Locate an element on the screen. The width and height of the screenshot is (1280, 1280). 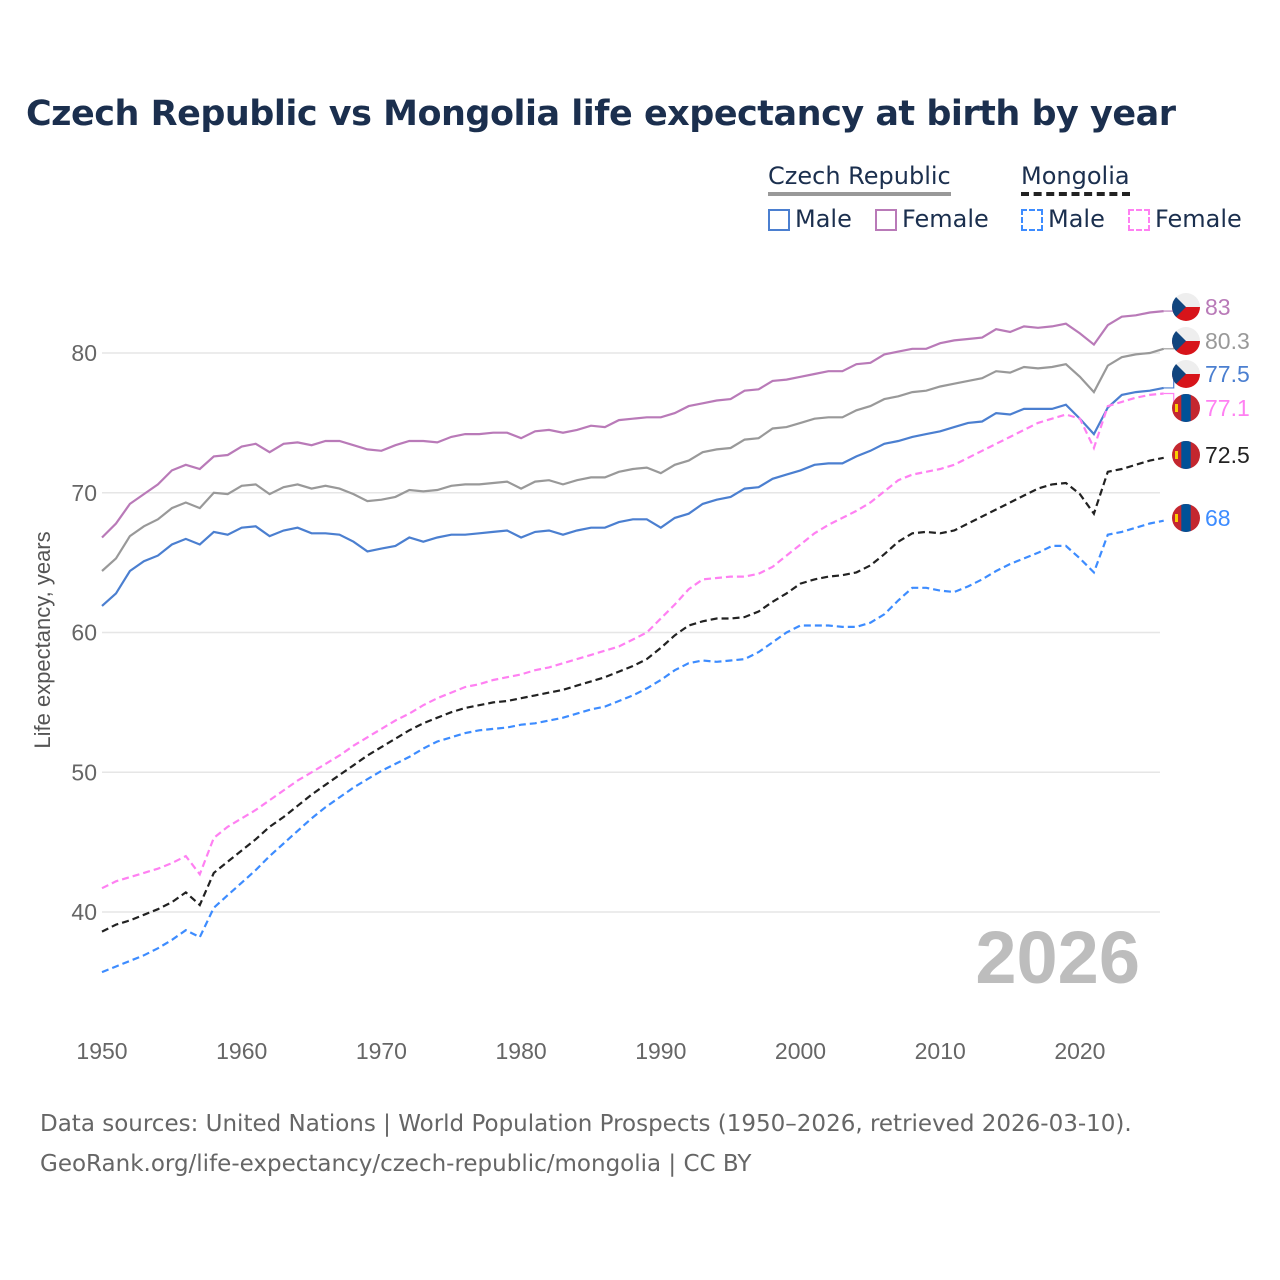
end-value-label: 72.5 is located at coordinates (1227, 455).